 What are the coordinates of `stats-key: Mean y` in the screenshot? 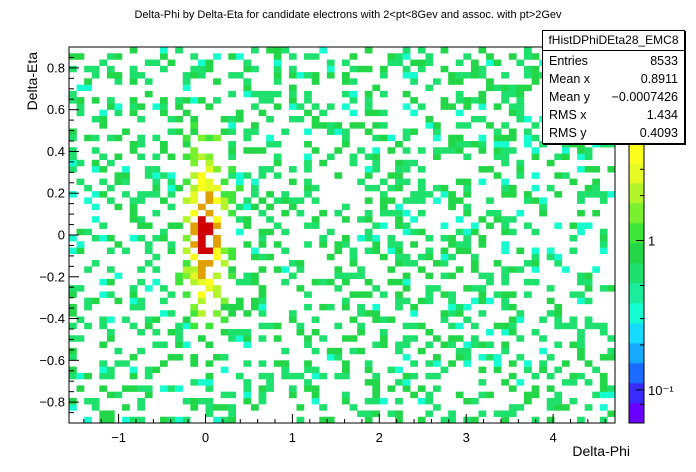 It's located at (569, 97).